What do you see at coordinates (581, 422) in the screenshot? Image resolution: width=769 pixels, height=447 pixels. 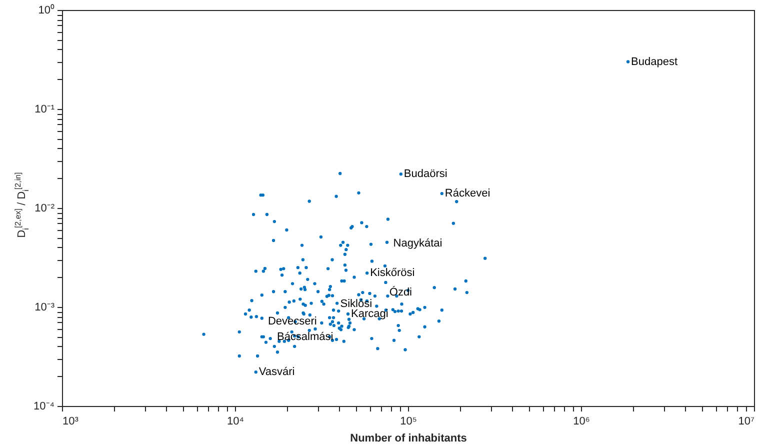 I see `x-tick-label: 10⁶` at bounding box center [581, 422].